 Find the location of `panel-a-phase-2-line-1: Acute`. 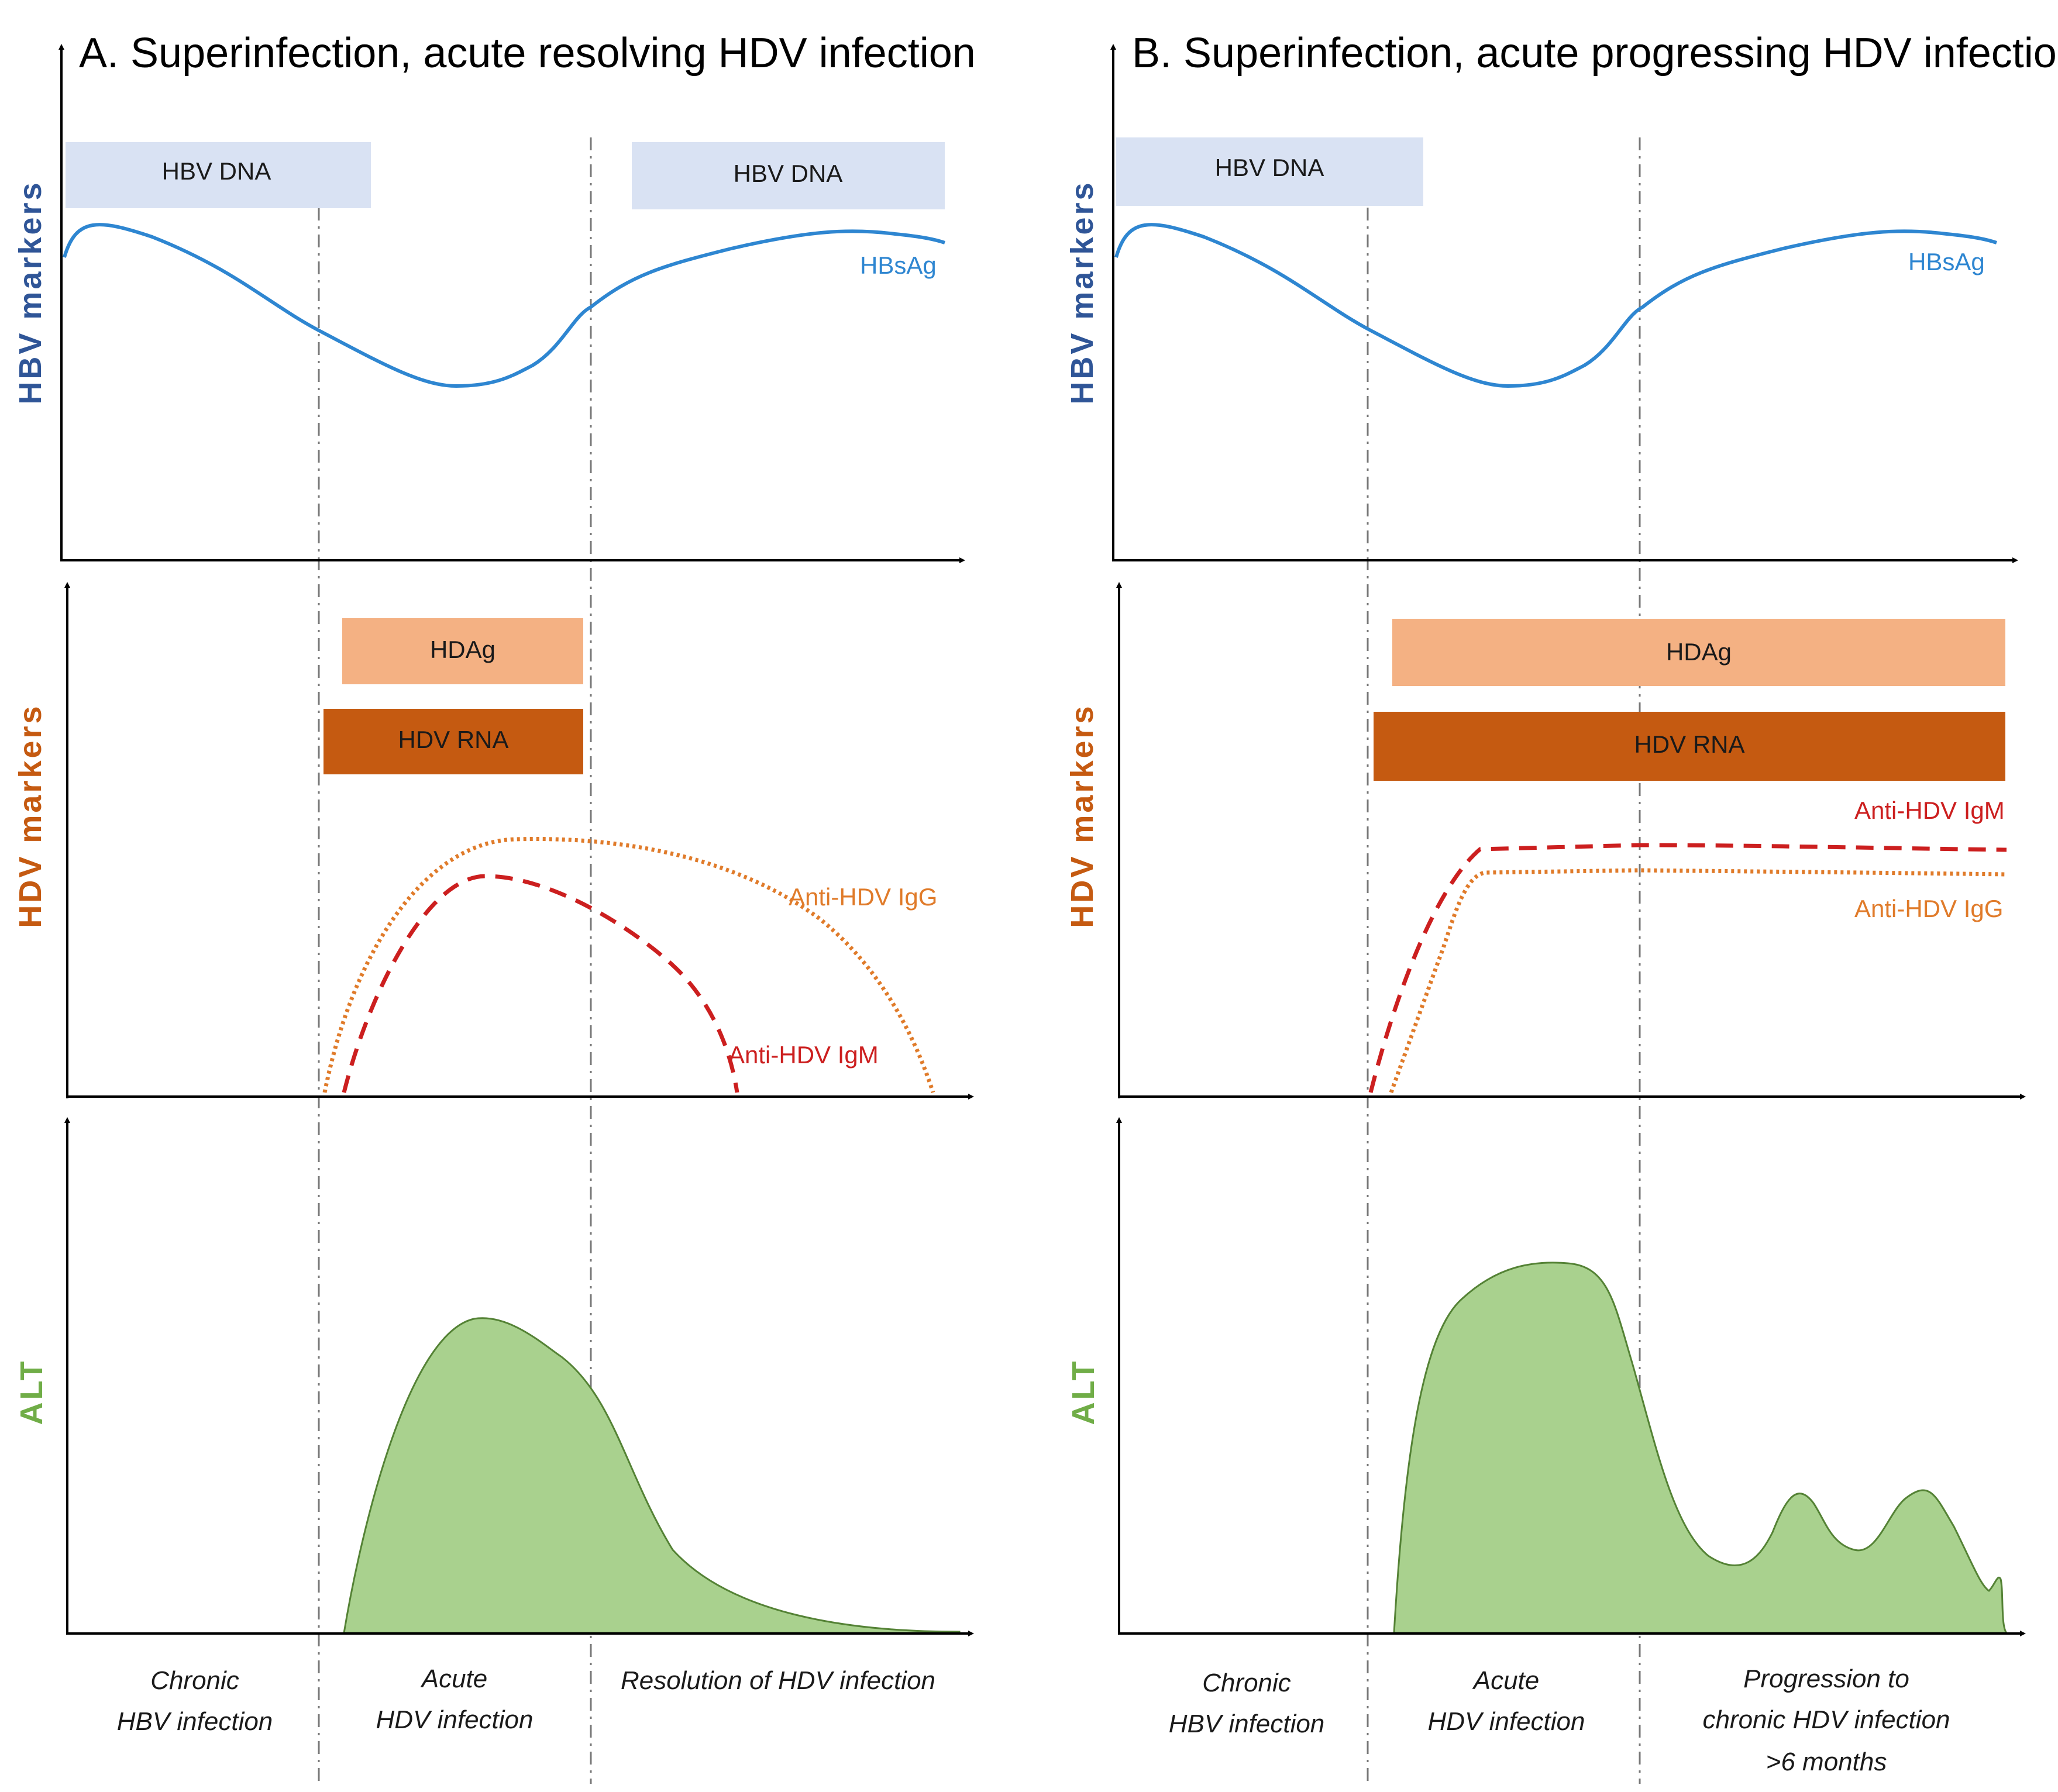

panel-a-phase-2-line-1: Acute is located at coordinates (454, 1679).